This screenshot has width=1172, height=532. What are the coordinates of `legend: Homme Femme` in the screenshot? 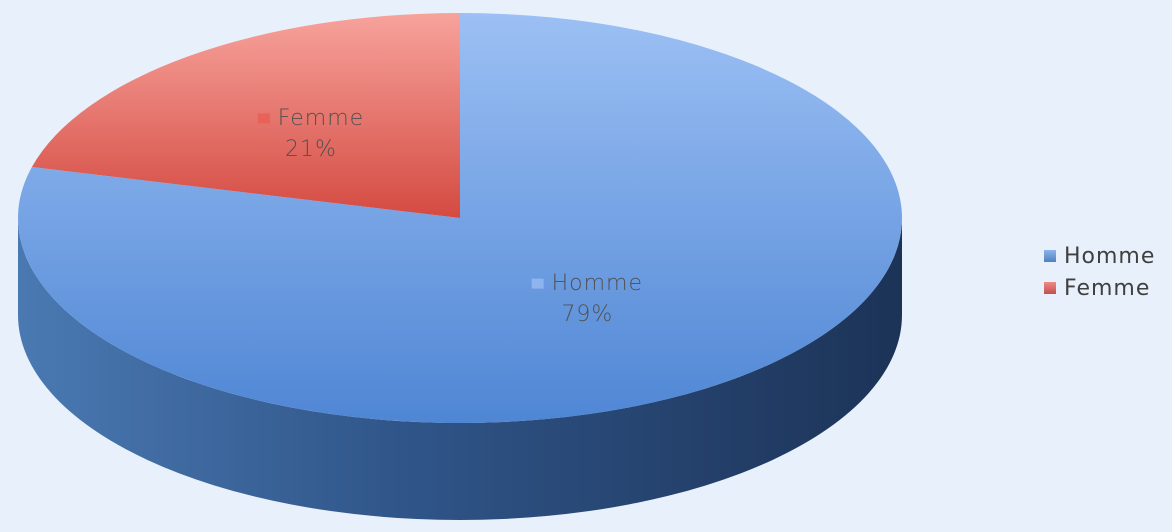 It's located at (1099, 272).